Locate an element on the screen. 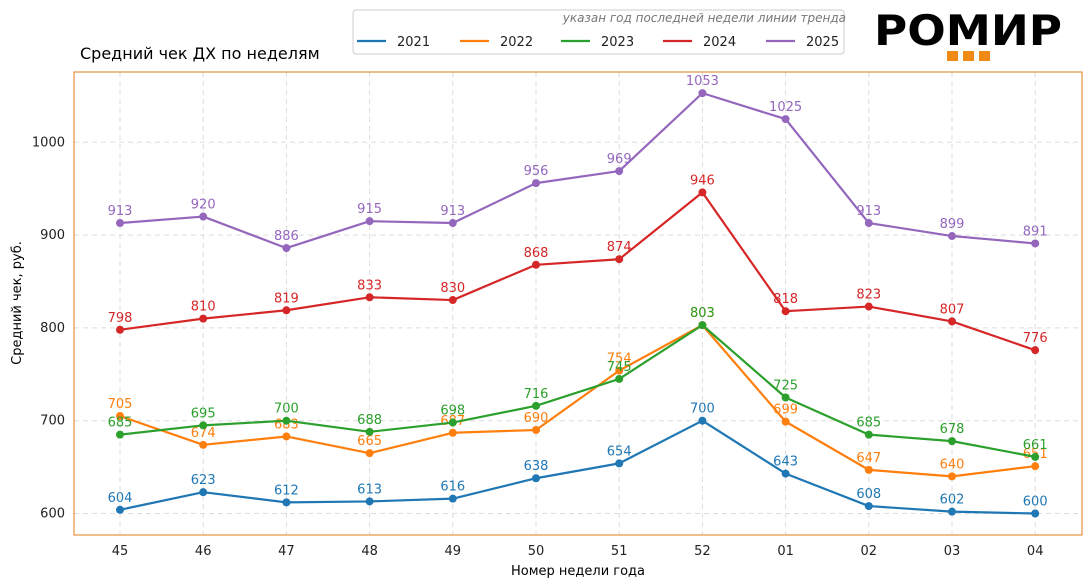 The height and width of the screenshot is (587, 1091). x-tick-label: 45 is located at coordinates (120, 551).